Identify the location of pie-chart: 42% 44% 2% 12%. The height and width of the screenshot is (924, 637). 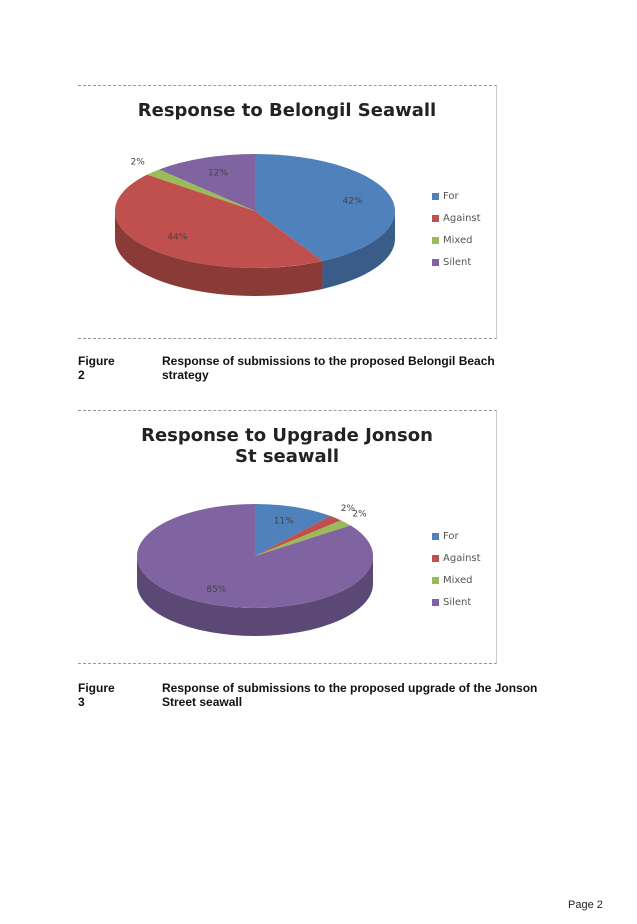
(255, 225).